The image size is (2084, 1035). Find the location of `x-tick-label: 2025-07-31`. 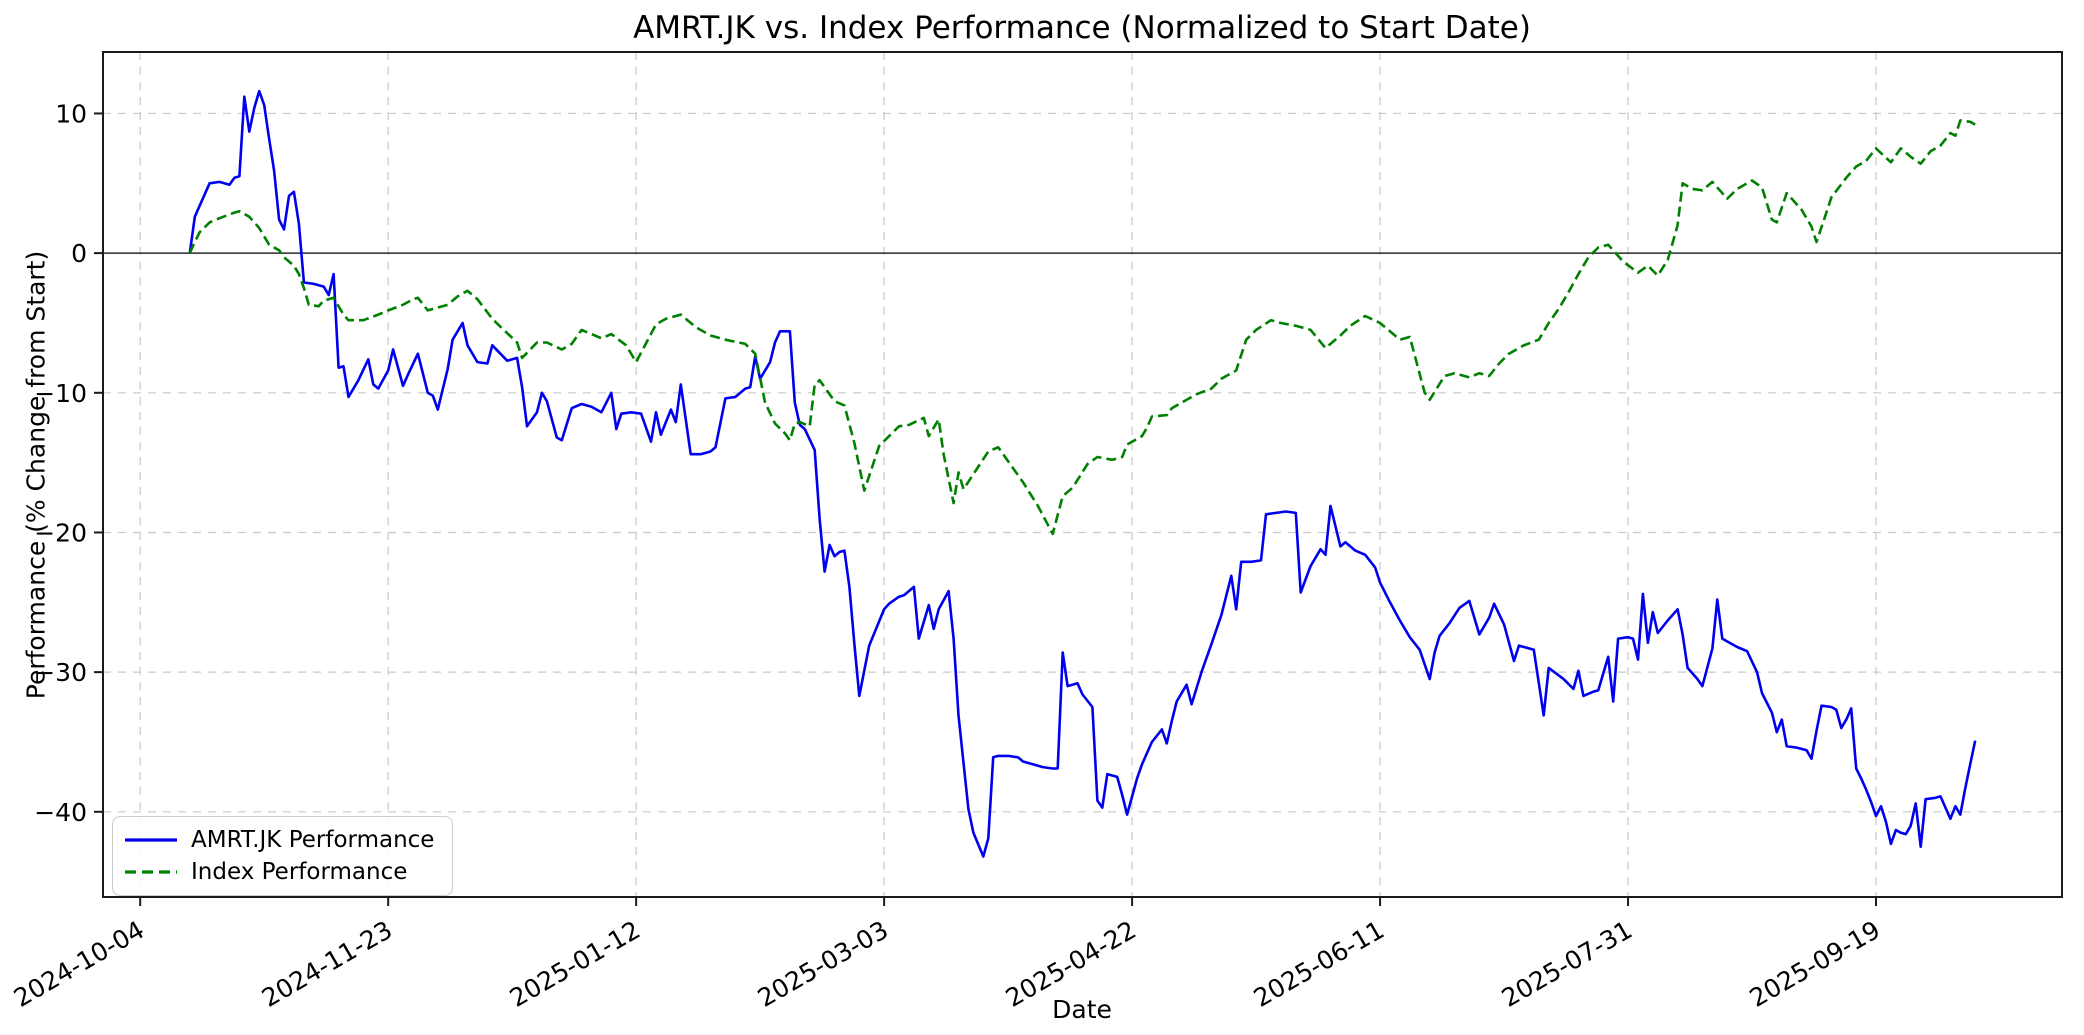

x-tick-label: 2025-07-31 is located at coordinates (1567, 964).